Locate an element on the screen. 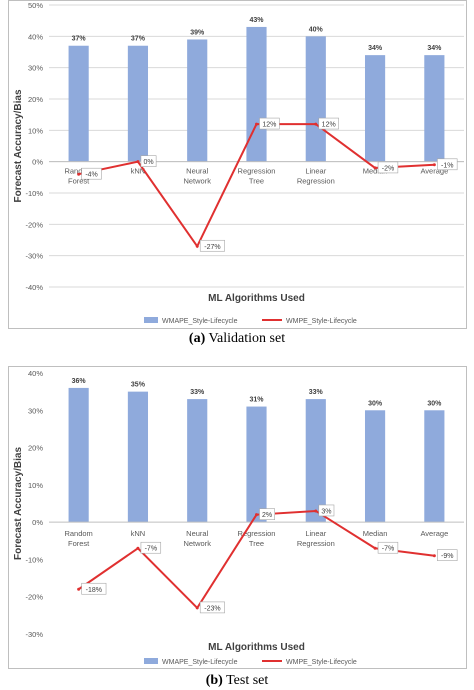  chartb-category-label: Linear is located at coordinates (315, 533).